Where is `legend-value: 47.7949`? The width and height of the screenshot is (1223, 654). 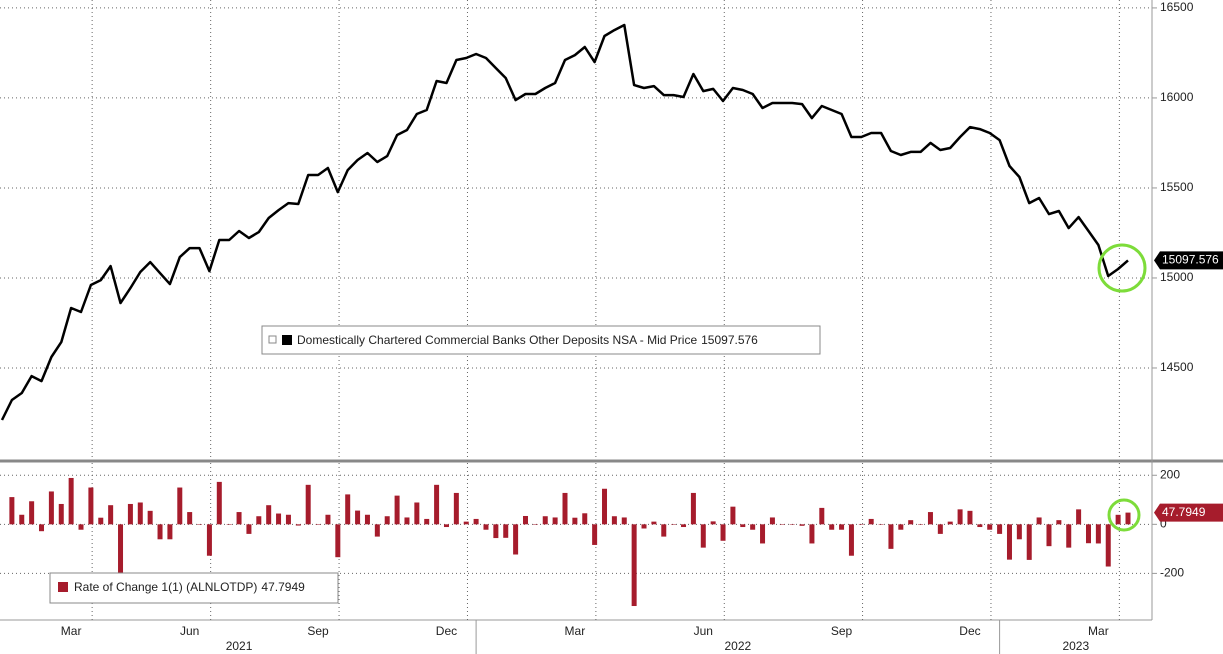
legend-value: 47.7949 is located at coordinates (283, 587).